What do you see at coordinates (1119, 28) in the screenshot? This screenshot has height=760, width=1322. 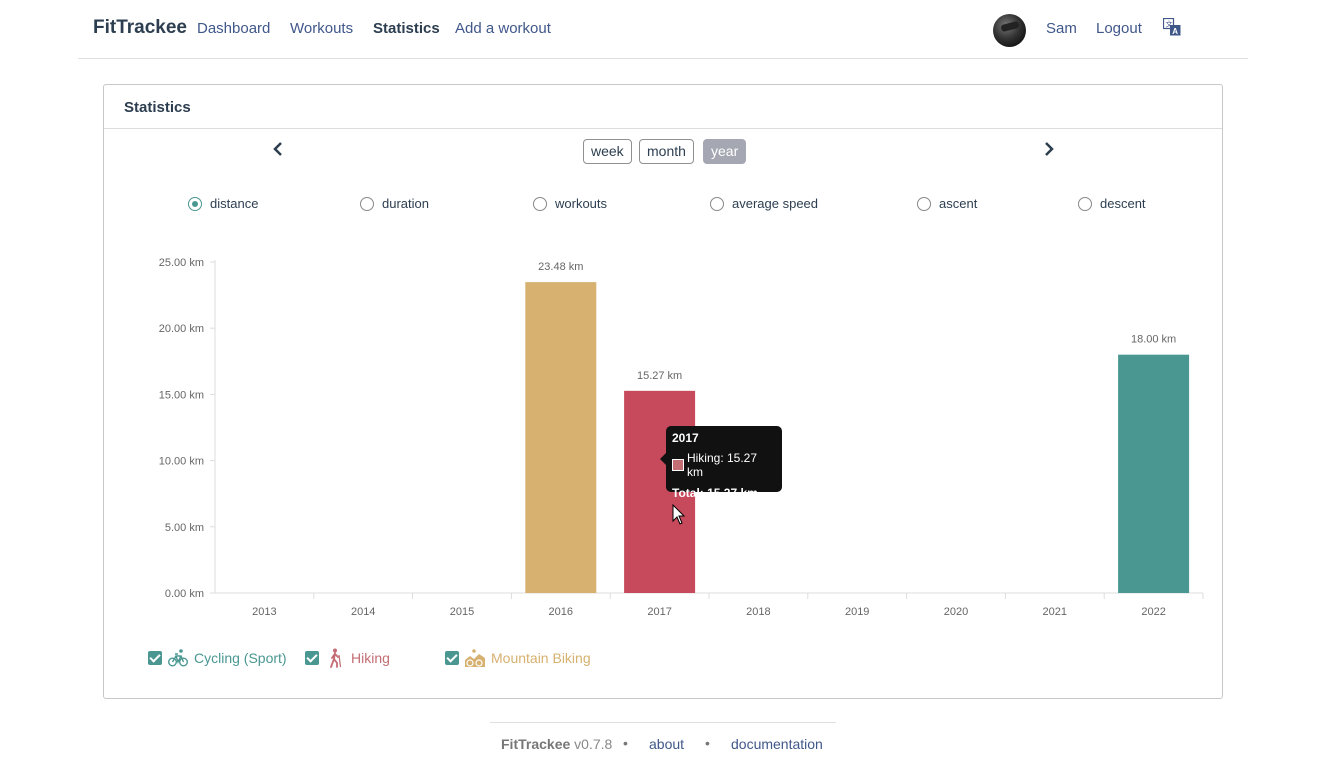 I see `nav-logout: Logout` at bounding box center [1119, 28].